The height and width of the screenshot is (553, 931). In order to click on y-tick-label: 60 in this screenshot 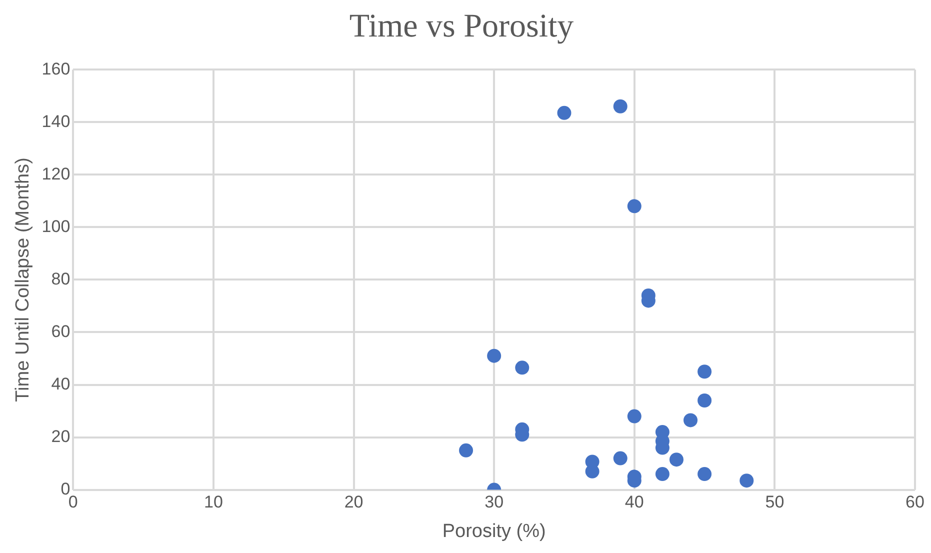, I will do `click(60, 331)`.